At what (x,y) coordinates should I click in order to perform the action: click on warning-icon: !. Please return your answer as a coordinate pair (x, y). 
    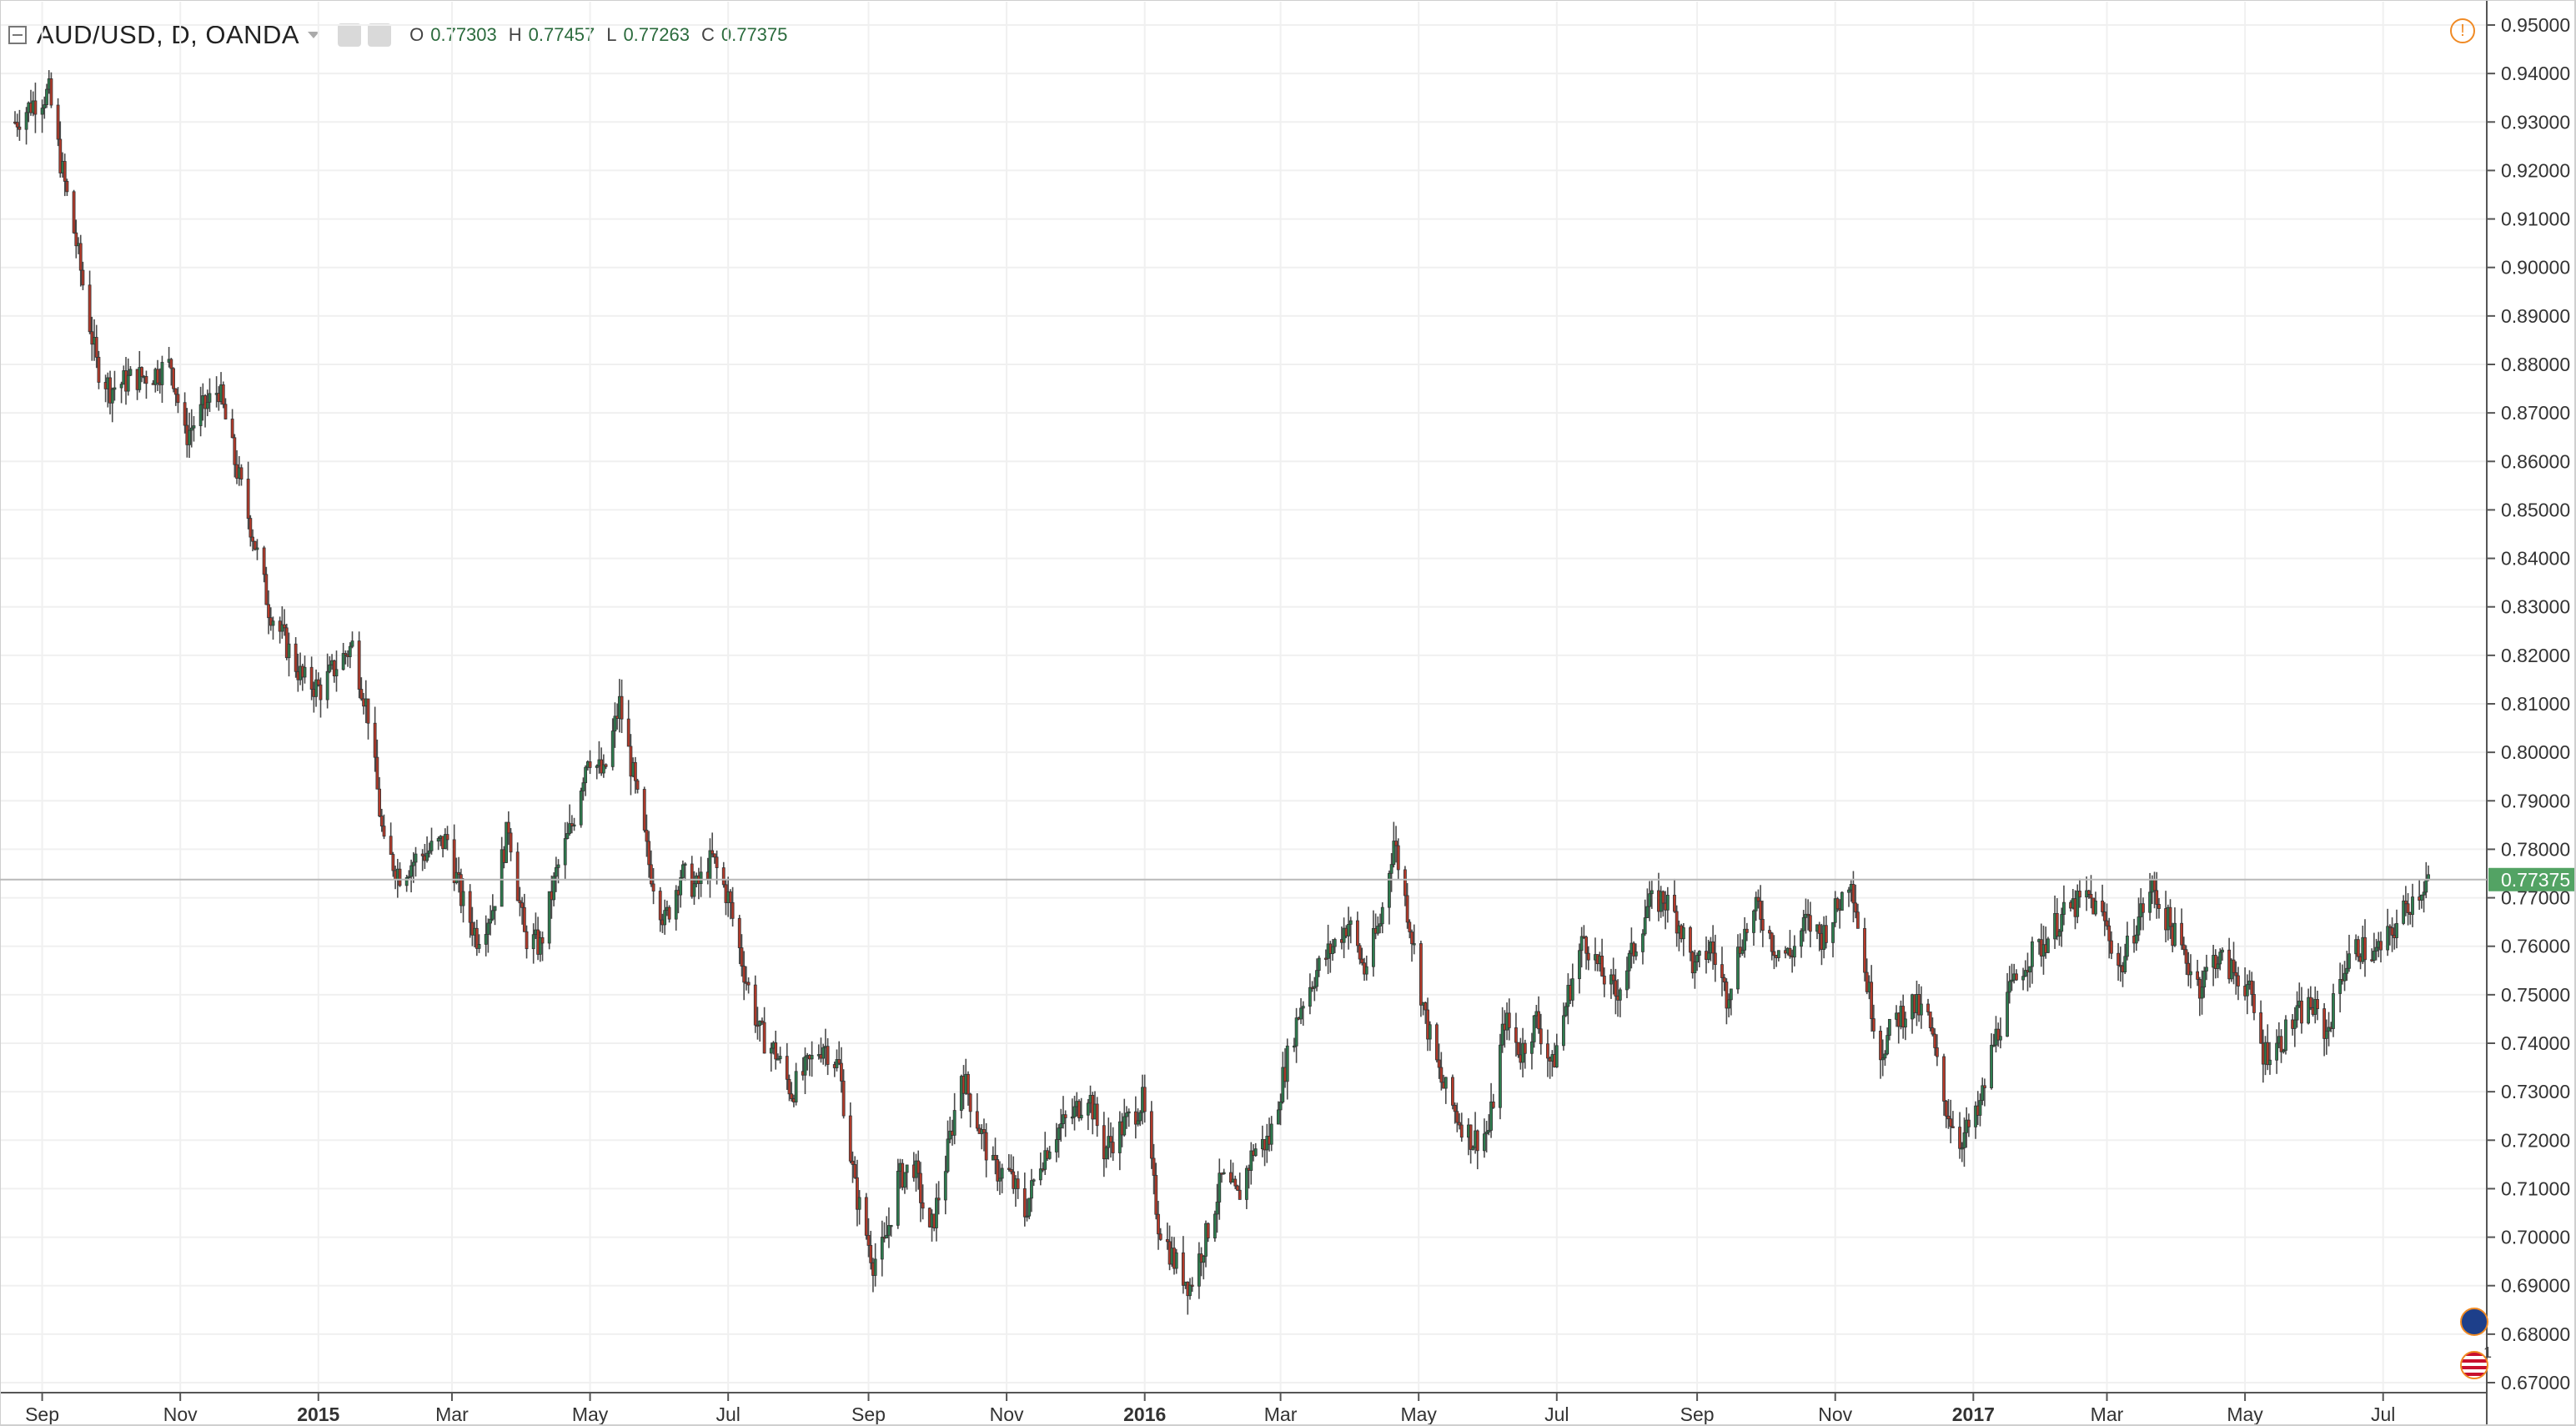
    Looking at the image, I should click on (2462, 30).